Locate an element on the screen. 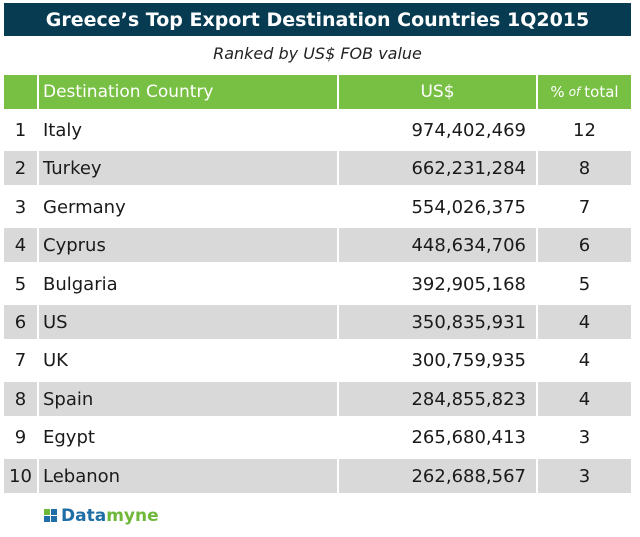 The height and width of the screenshot is (537, 640). header-pct: % of total is located at coordinates (584, 92).